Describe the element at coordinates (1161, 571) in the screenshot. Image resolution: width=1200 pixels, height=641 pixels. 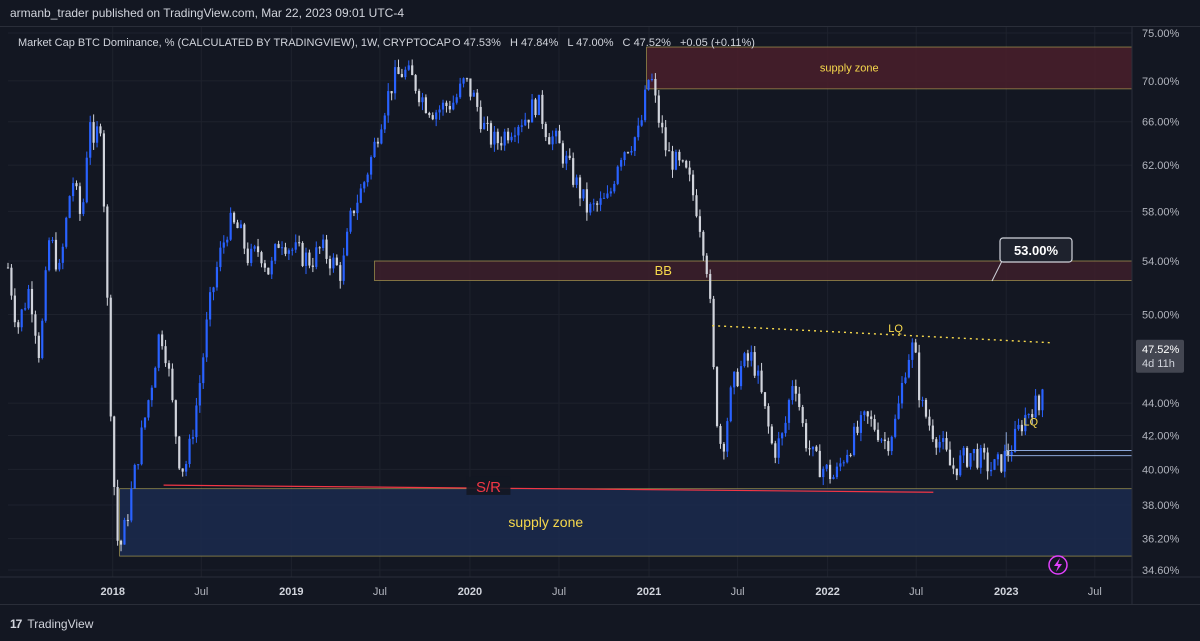
I see `y-tick-label: 34.60%` at that location.